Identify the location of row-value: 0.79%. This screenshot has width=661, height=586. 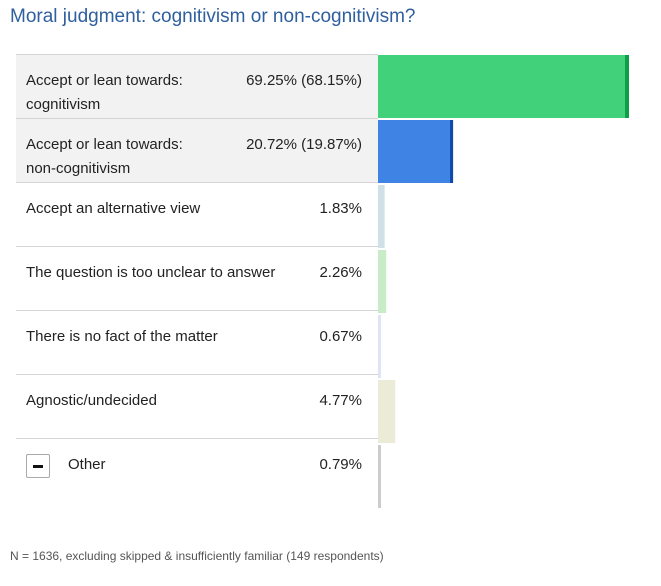
(340, 464).